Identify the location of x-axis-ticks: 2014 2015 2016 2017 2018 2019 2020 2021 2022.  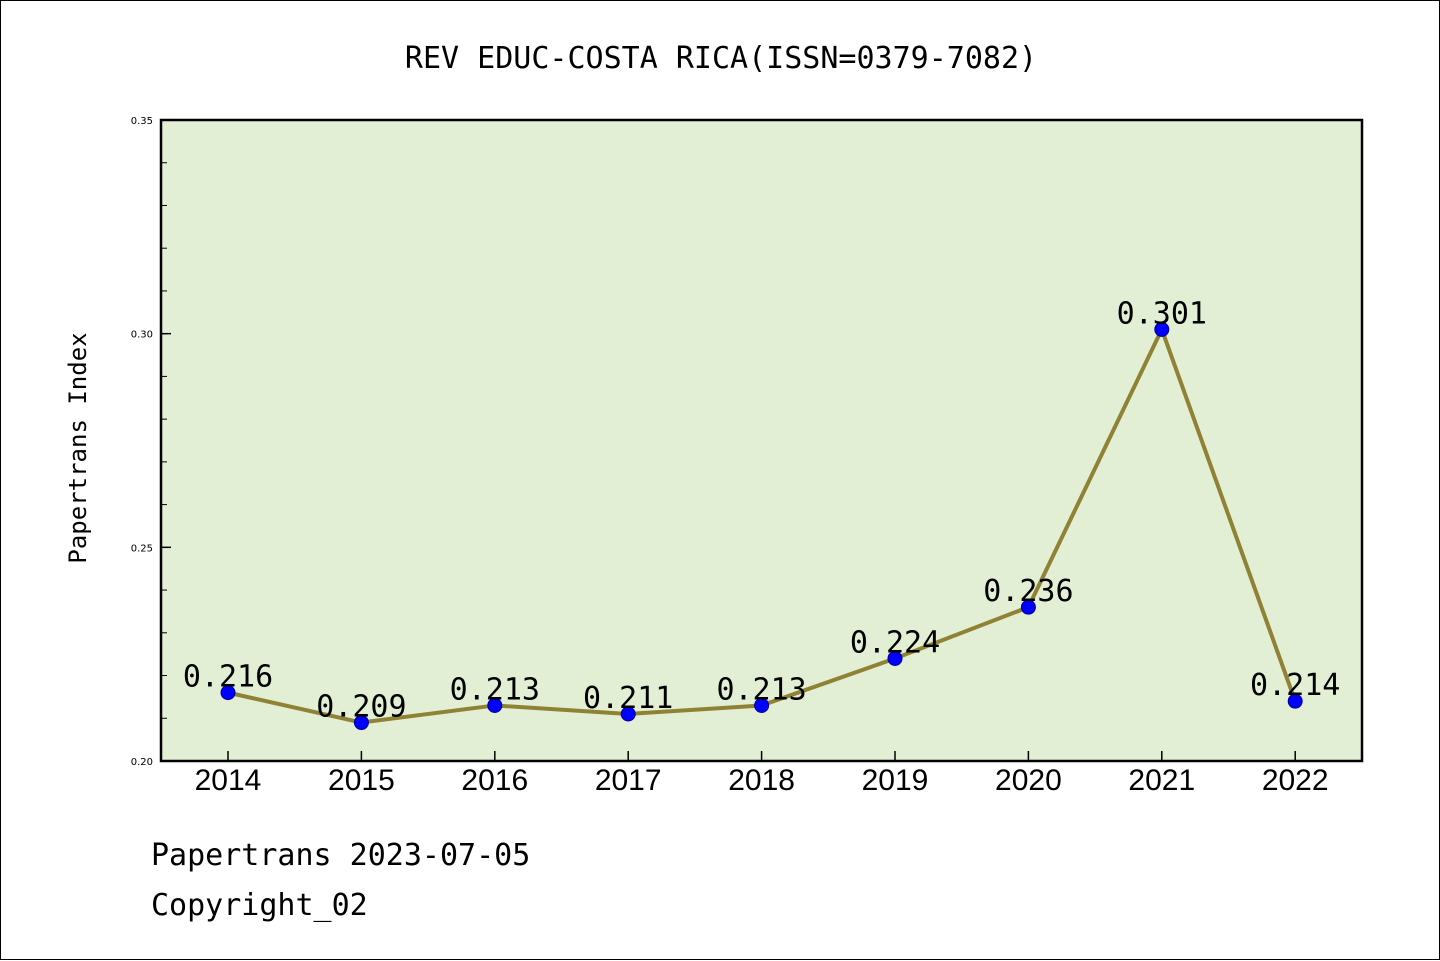
(762, 774).